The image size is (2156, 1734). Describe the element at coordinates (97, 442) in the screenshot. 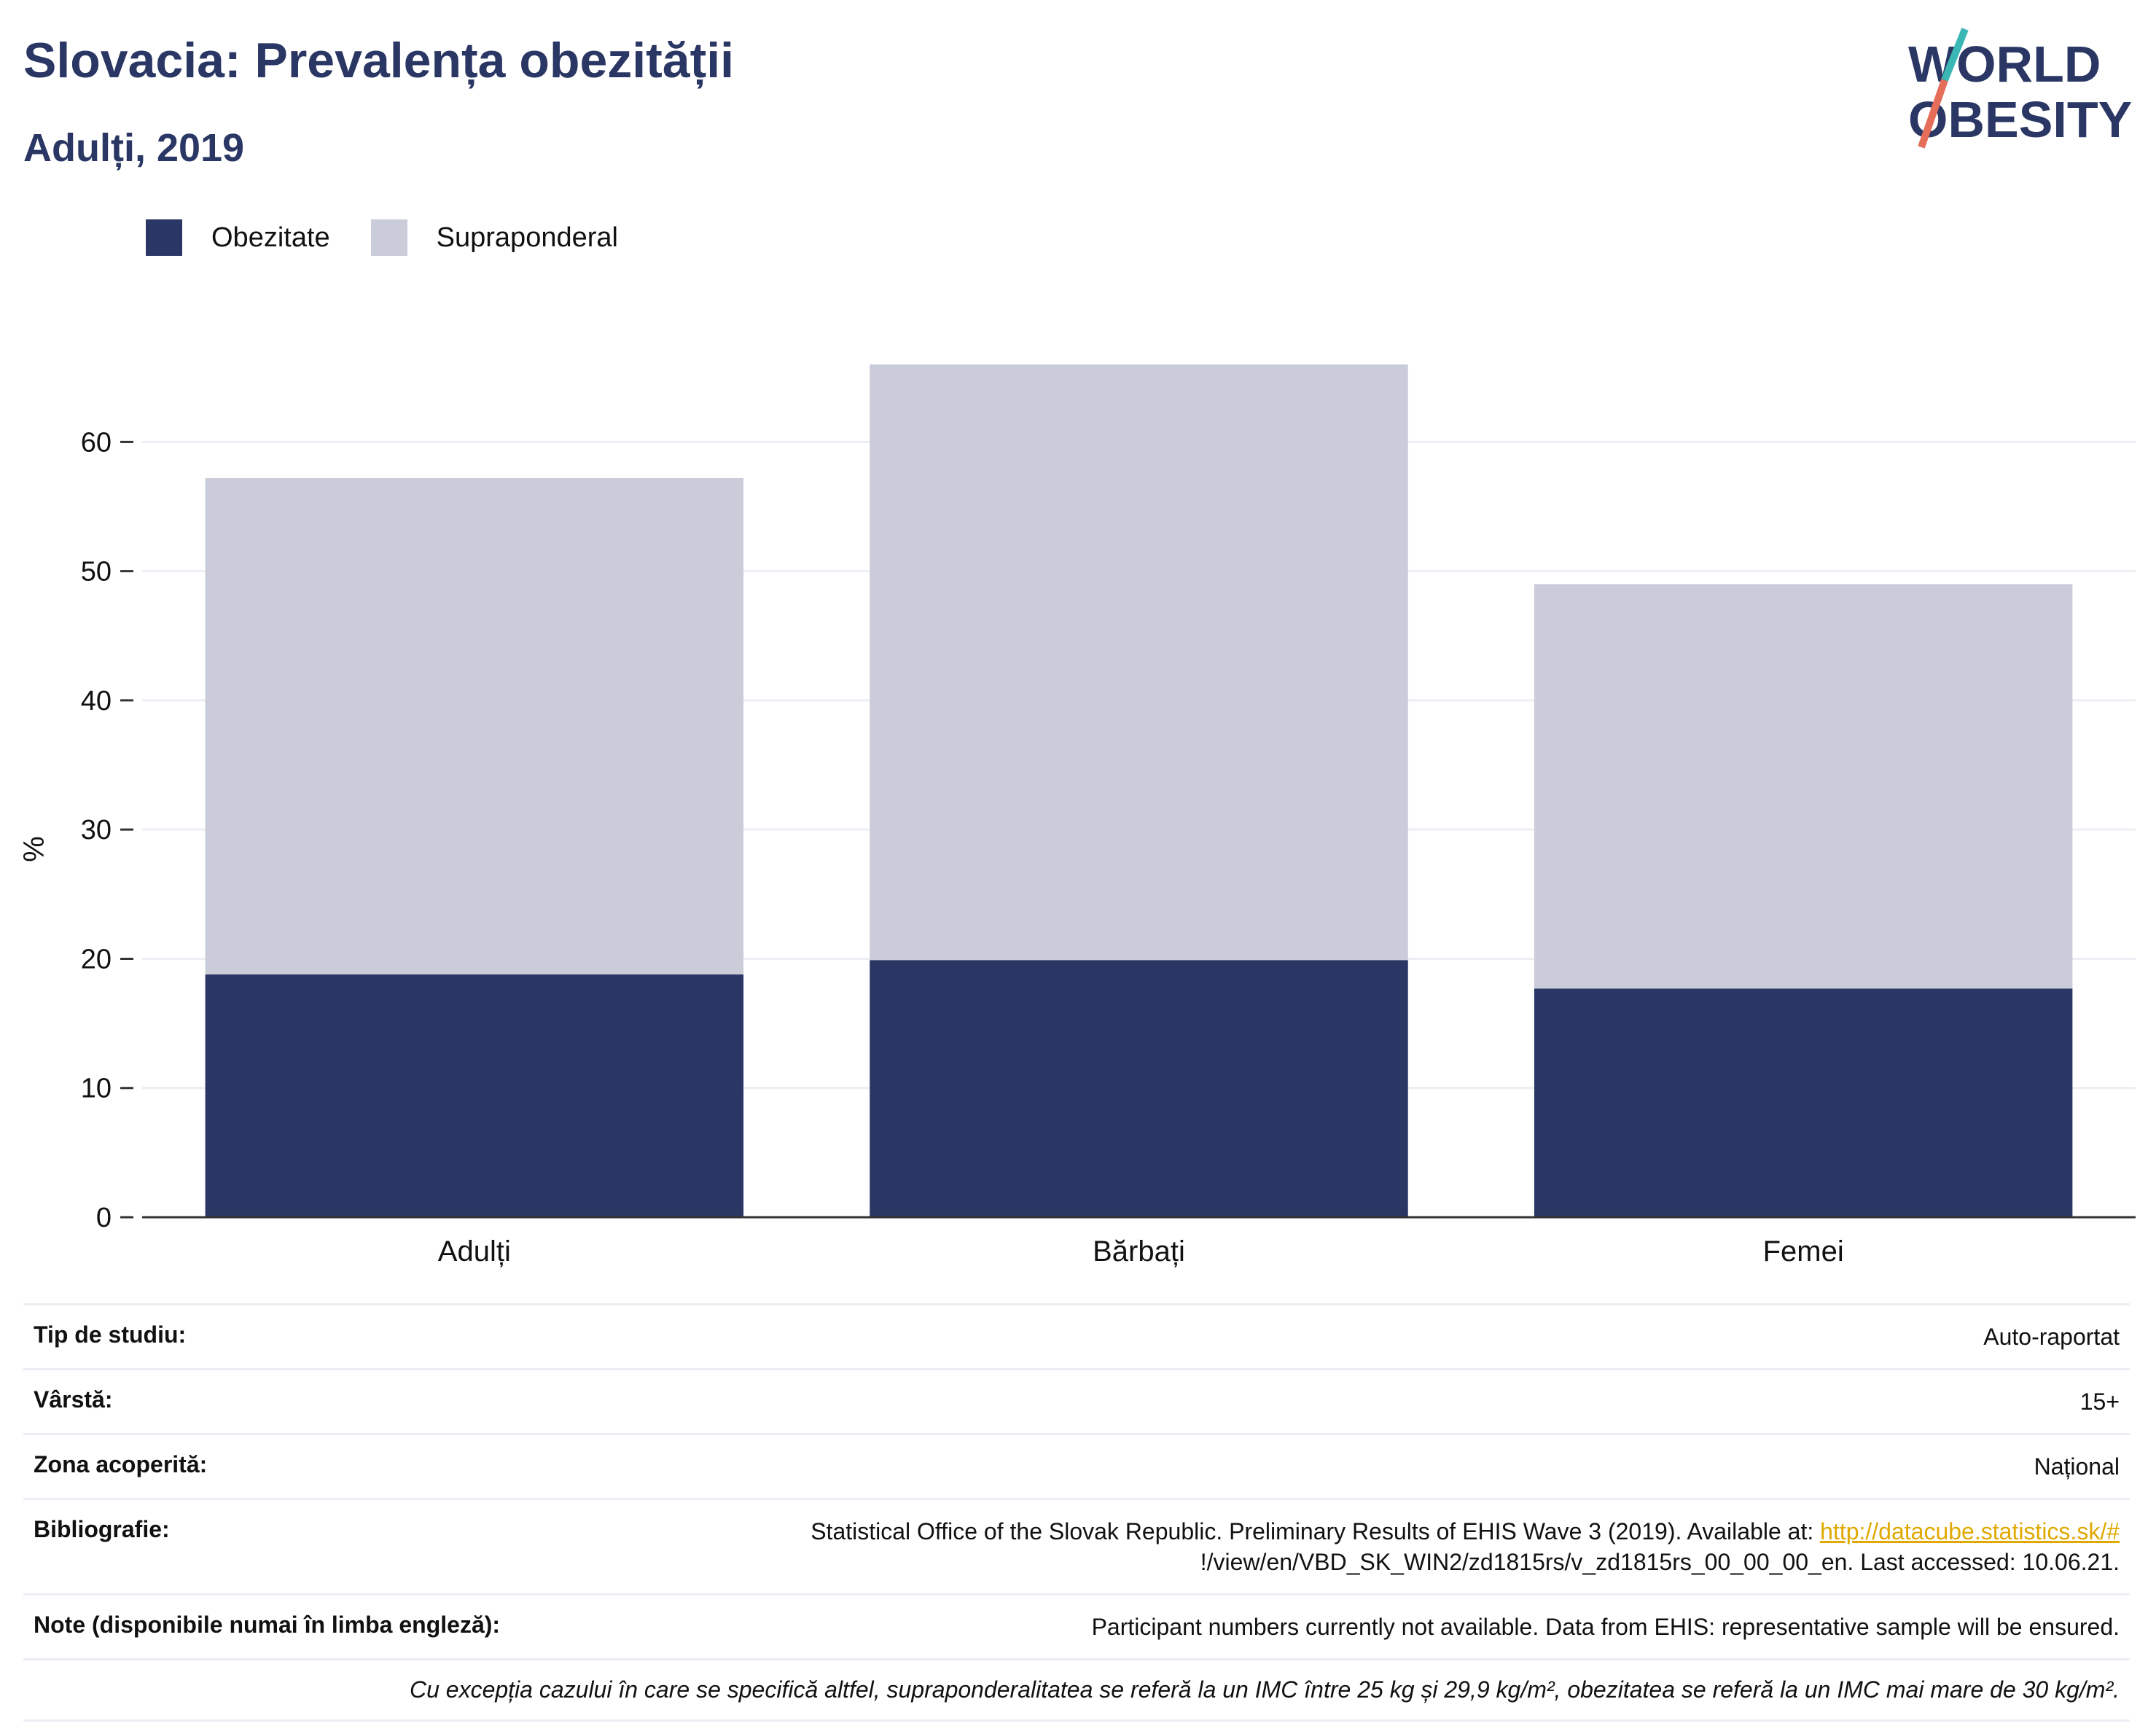

I see `y-tick-label: 60` at that location.